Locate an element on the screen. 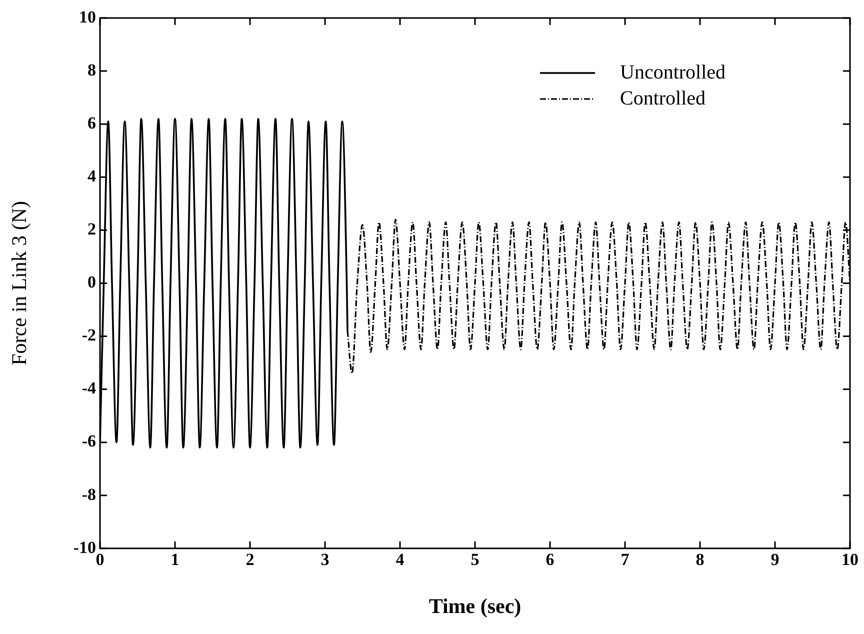 The image size is (864, 634). x-tick-label: 1 is located at coordinates (175, 559).